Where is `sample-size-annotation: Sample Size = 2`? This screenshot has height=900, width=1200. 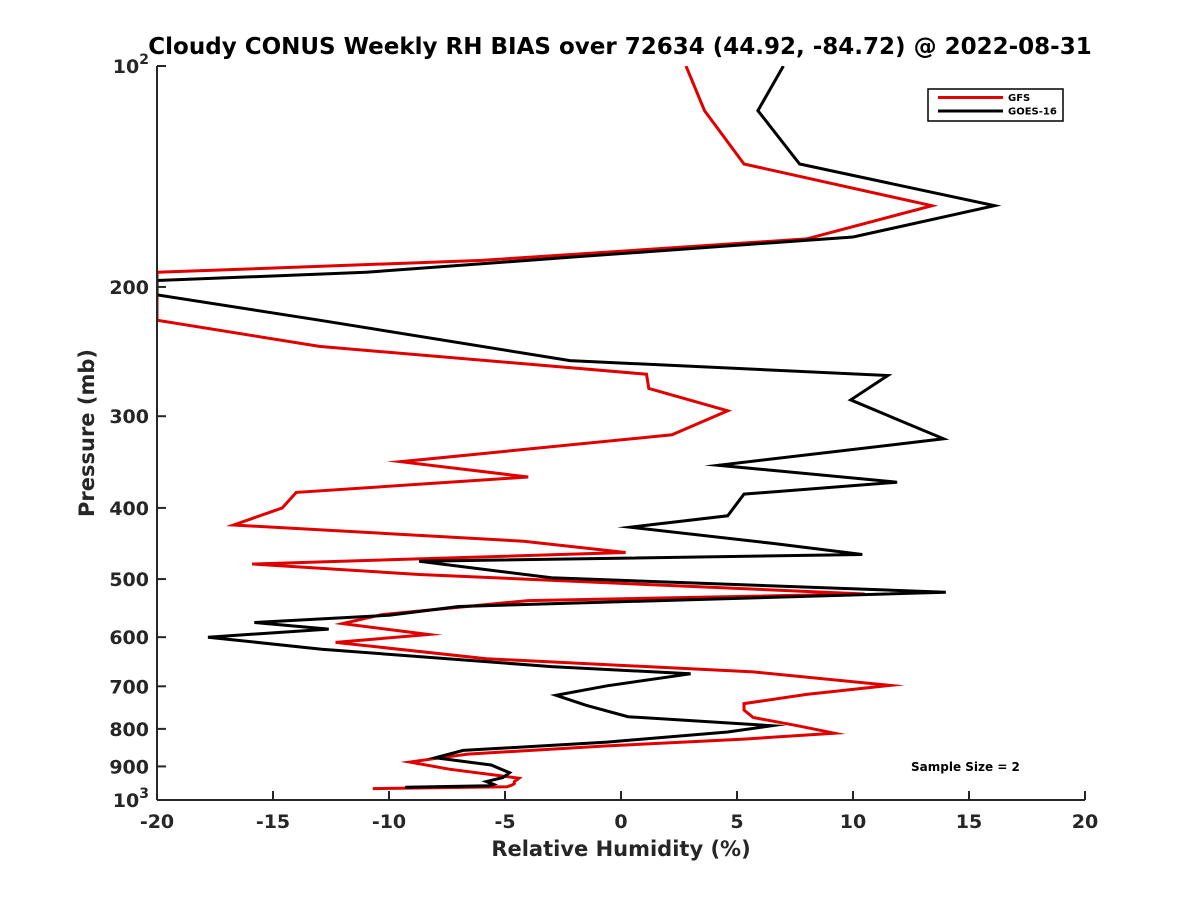 sample-size-annotation: Sample Size = 2 is located at coordinates (965, 767).